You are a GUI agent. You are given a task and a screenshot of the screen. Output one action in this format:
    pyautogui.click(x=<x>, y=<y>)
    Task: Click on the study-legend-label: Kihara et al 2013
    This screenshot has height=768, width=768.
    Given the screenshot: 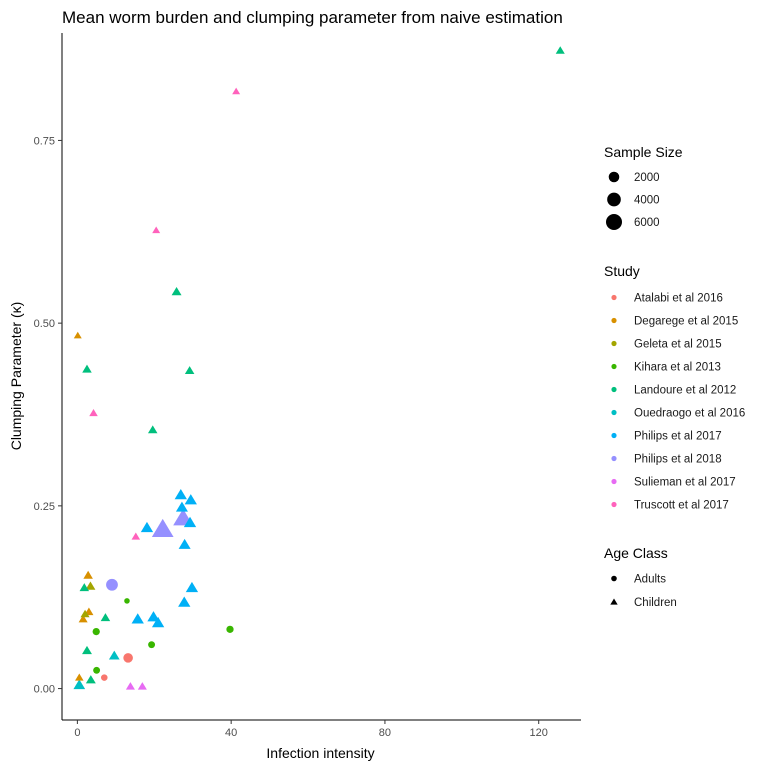 What is the action you would take?
    pyautogui.click(x=677, y=368)
    